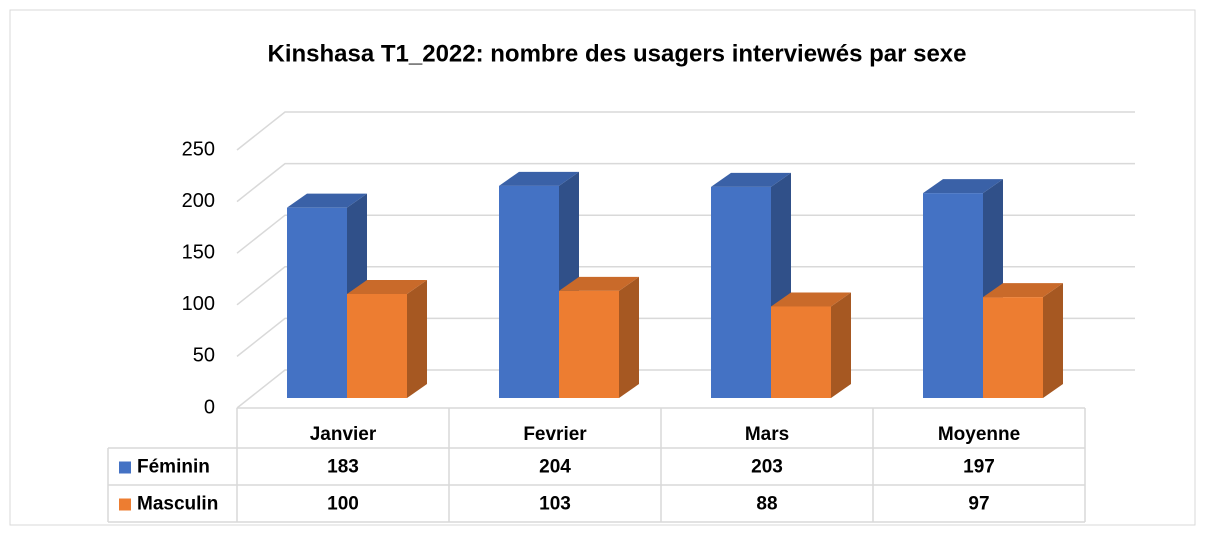  Describe the element at coordinates (198, 252) in the screenshot. I see `y-tick-label: 150` at that location.